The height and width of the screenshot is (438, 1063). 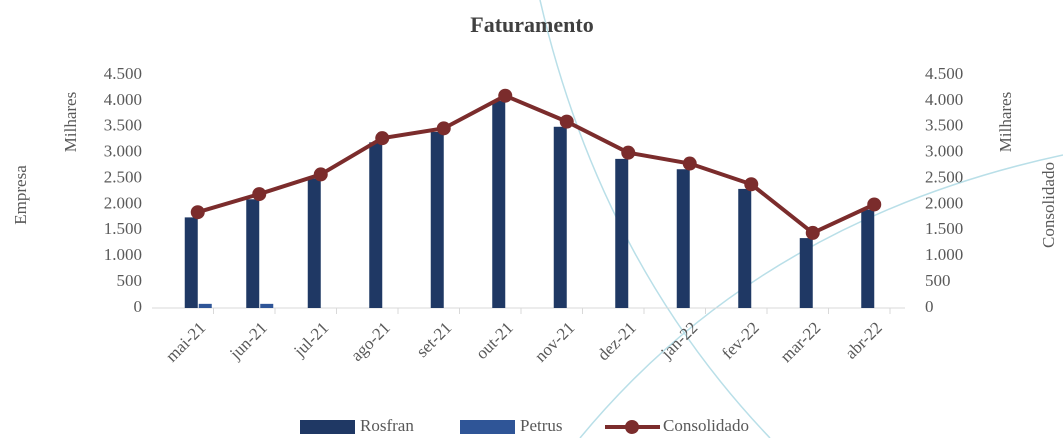 I want to click on y2-tick-label: 4.000, so click(x=944, y=99).